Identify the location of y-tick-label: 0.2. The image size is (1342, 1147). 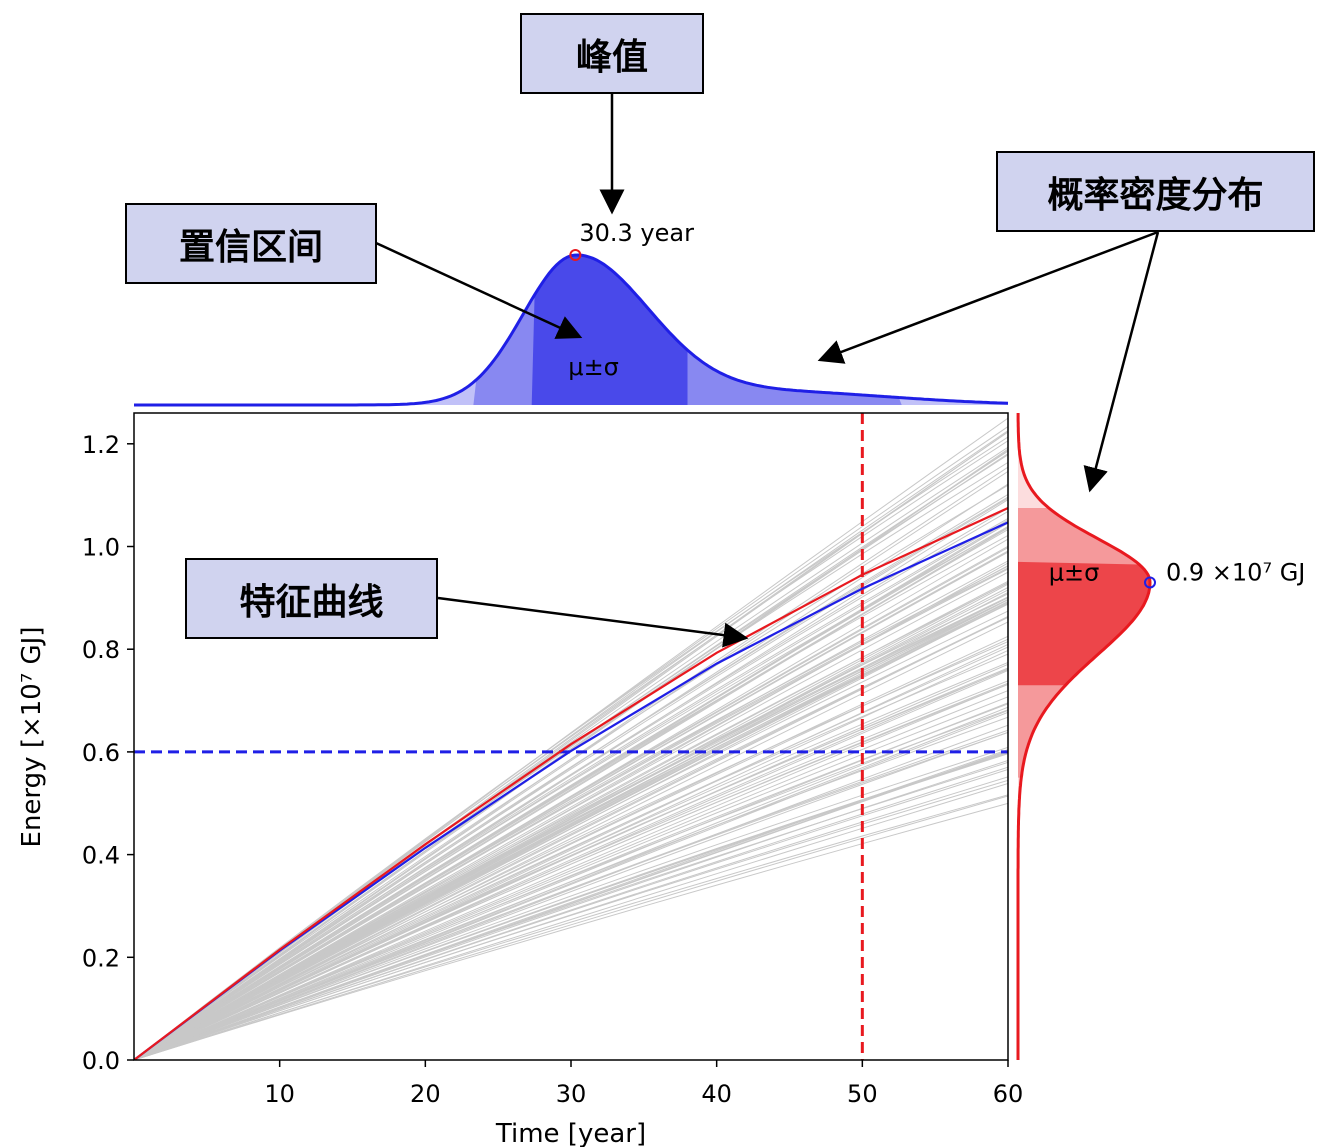
(101, 958).